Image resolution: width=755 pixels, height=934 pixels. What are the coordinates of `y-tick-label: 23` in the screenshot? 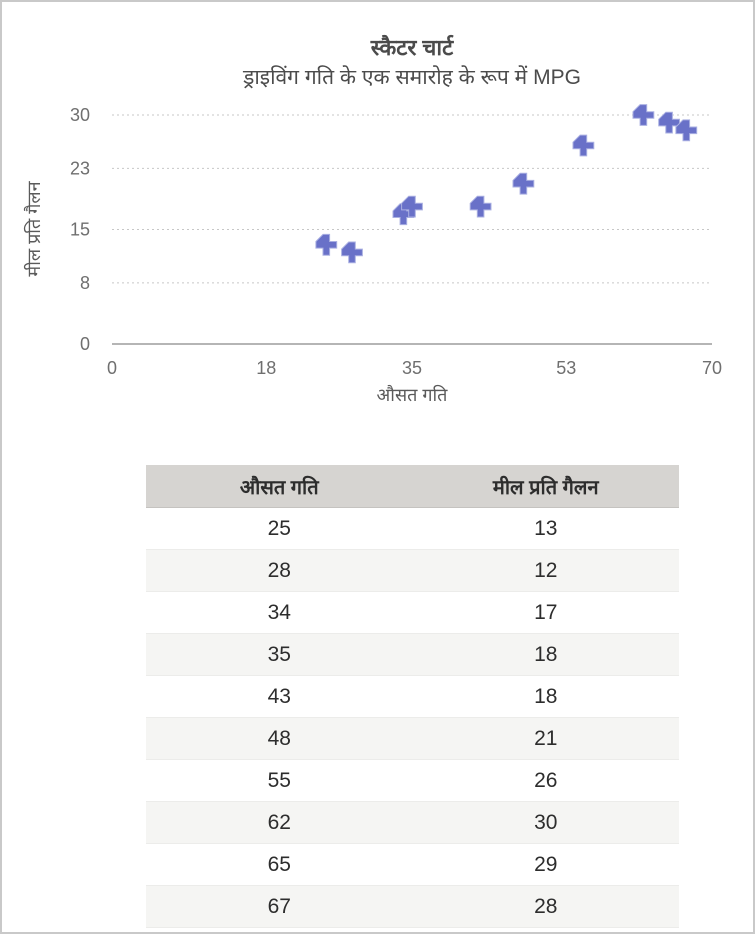 It's located at (80, 168).